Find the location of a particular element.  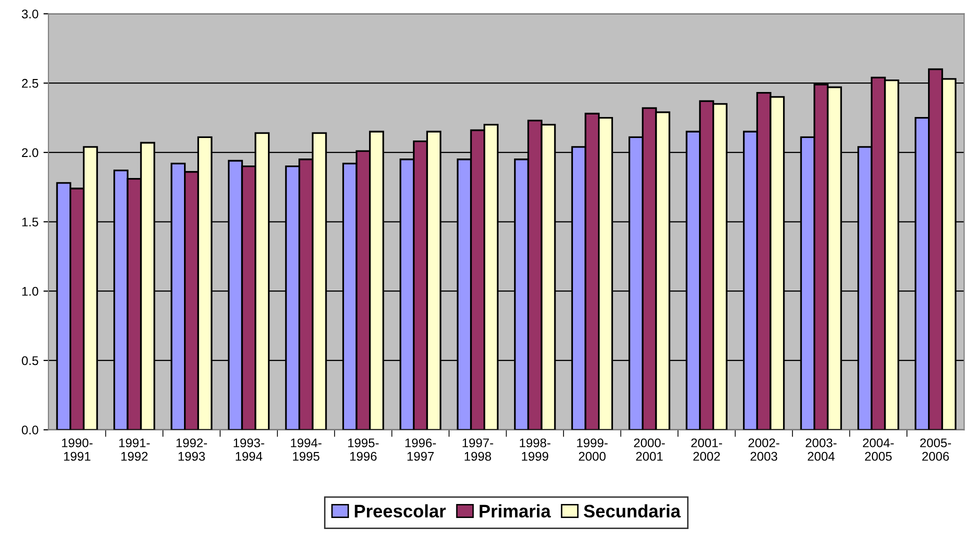

x-tick-label: 1992- 1993 is located at coordinates (191, 449).